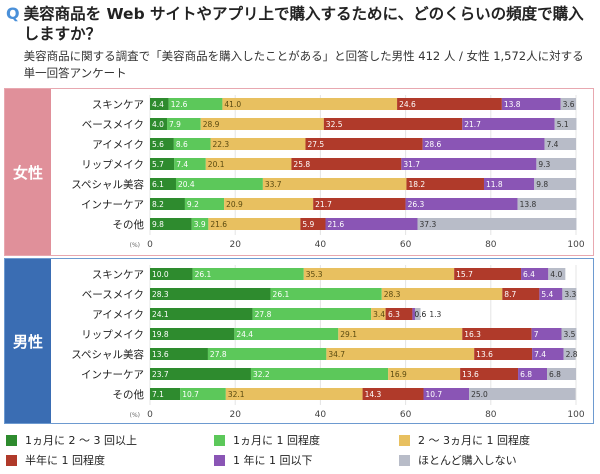 Image resolution: width=600 pixels, height=474 pixels. Describe the element at coordinates (494, 184) in the screenshot. I see `data-label: 11.8` at that location.